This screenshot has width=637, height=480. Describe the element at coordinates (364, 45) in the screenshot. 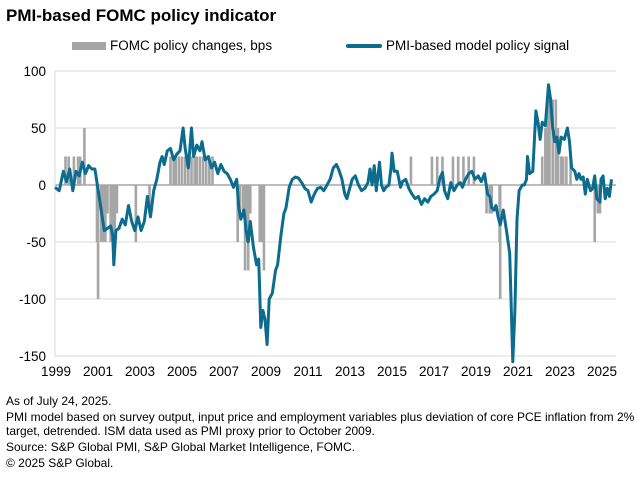

I see `legend-line-swatch` at that location.